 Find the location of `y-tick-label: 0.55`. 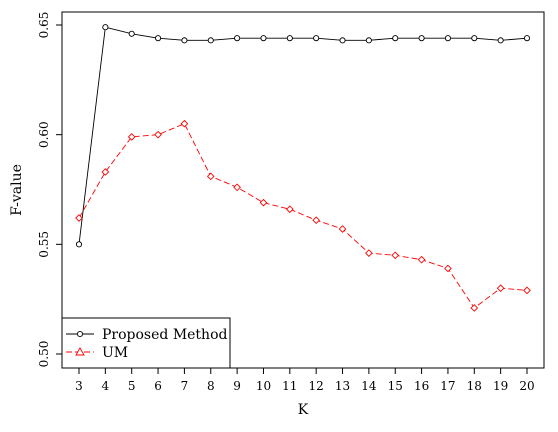

y-tick-label: 0.55 is located at coordinates (44, 244).